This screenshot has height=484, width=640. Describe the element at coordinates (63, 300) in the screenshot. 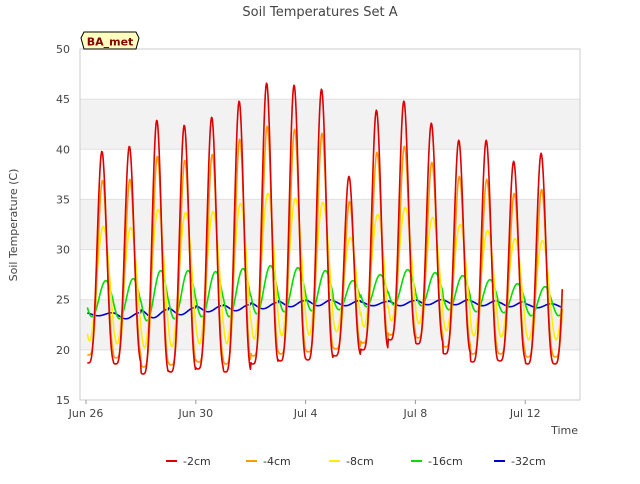

I see `y-tick-label: 25` at that location.